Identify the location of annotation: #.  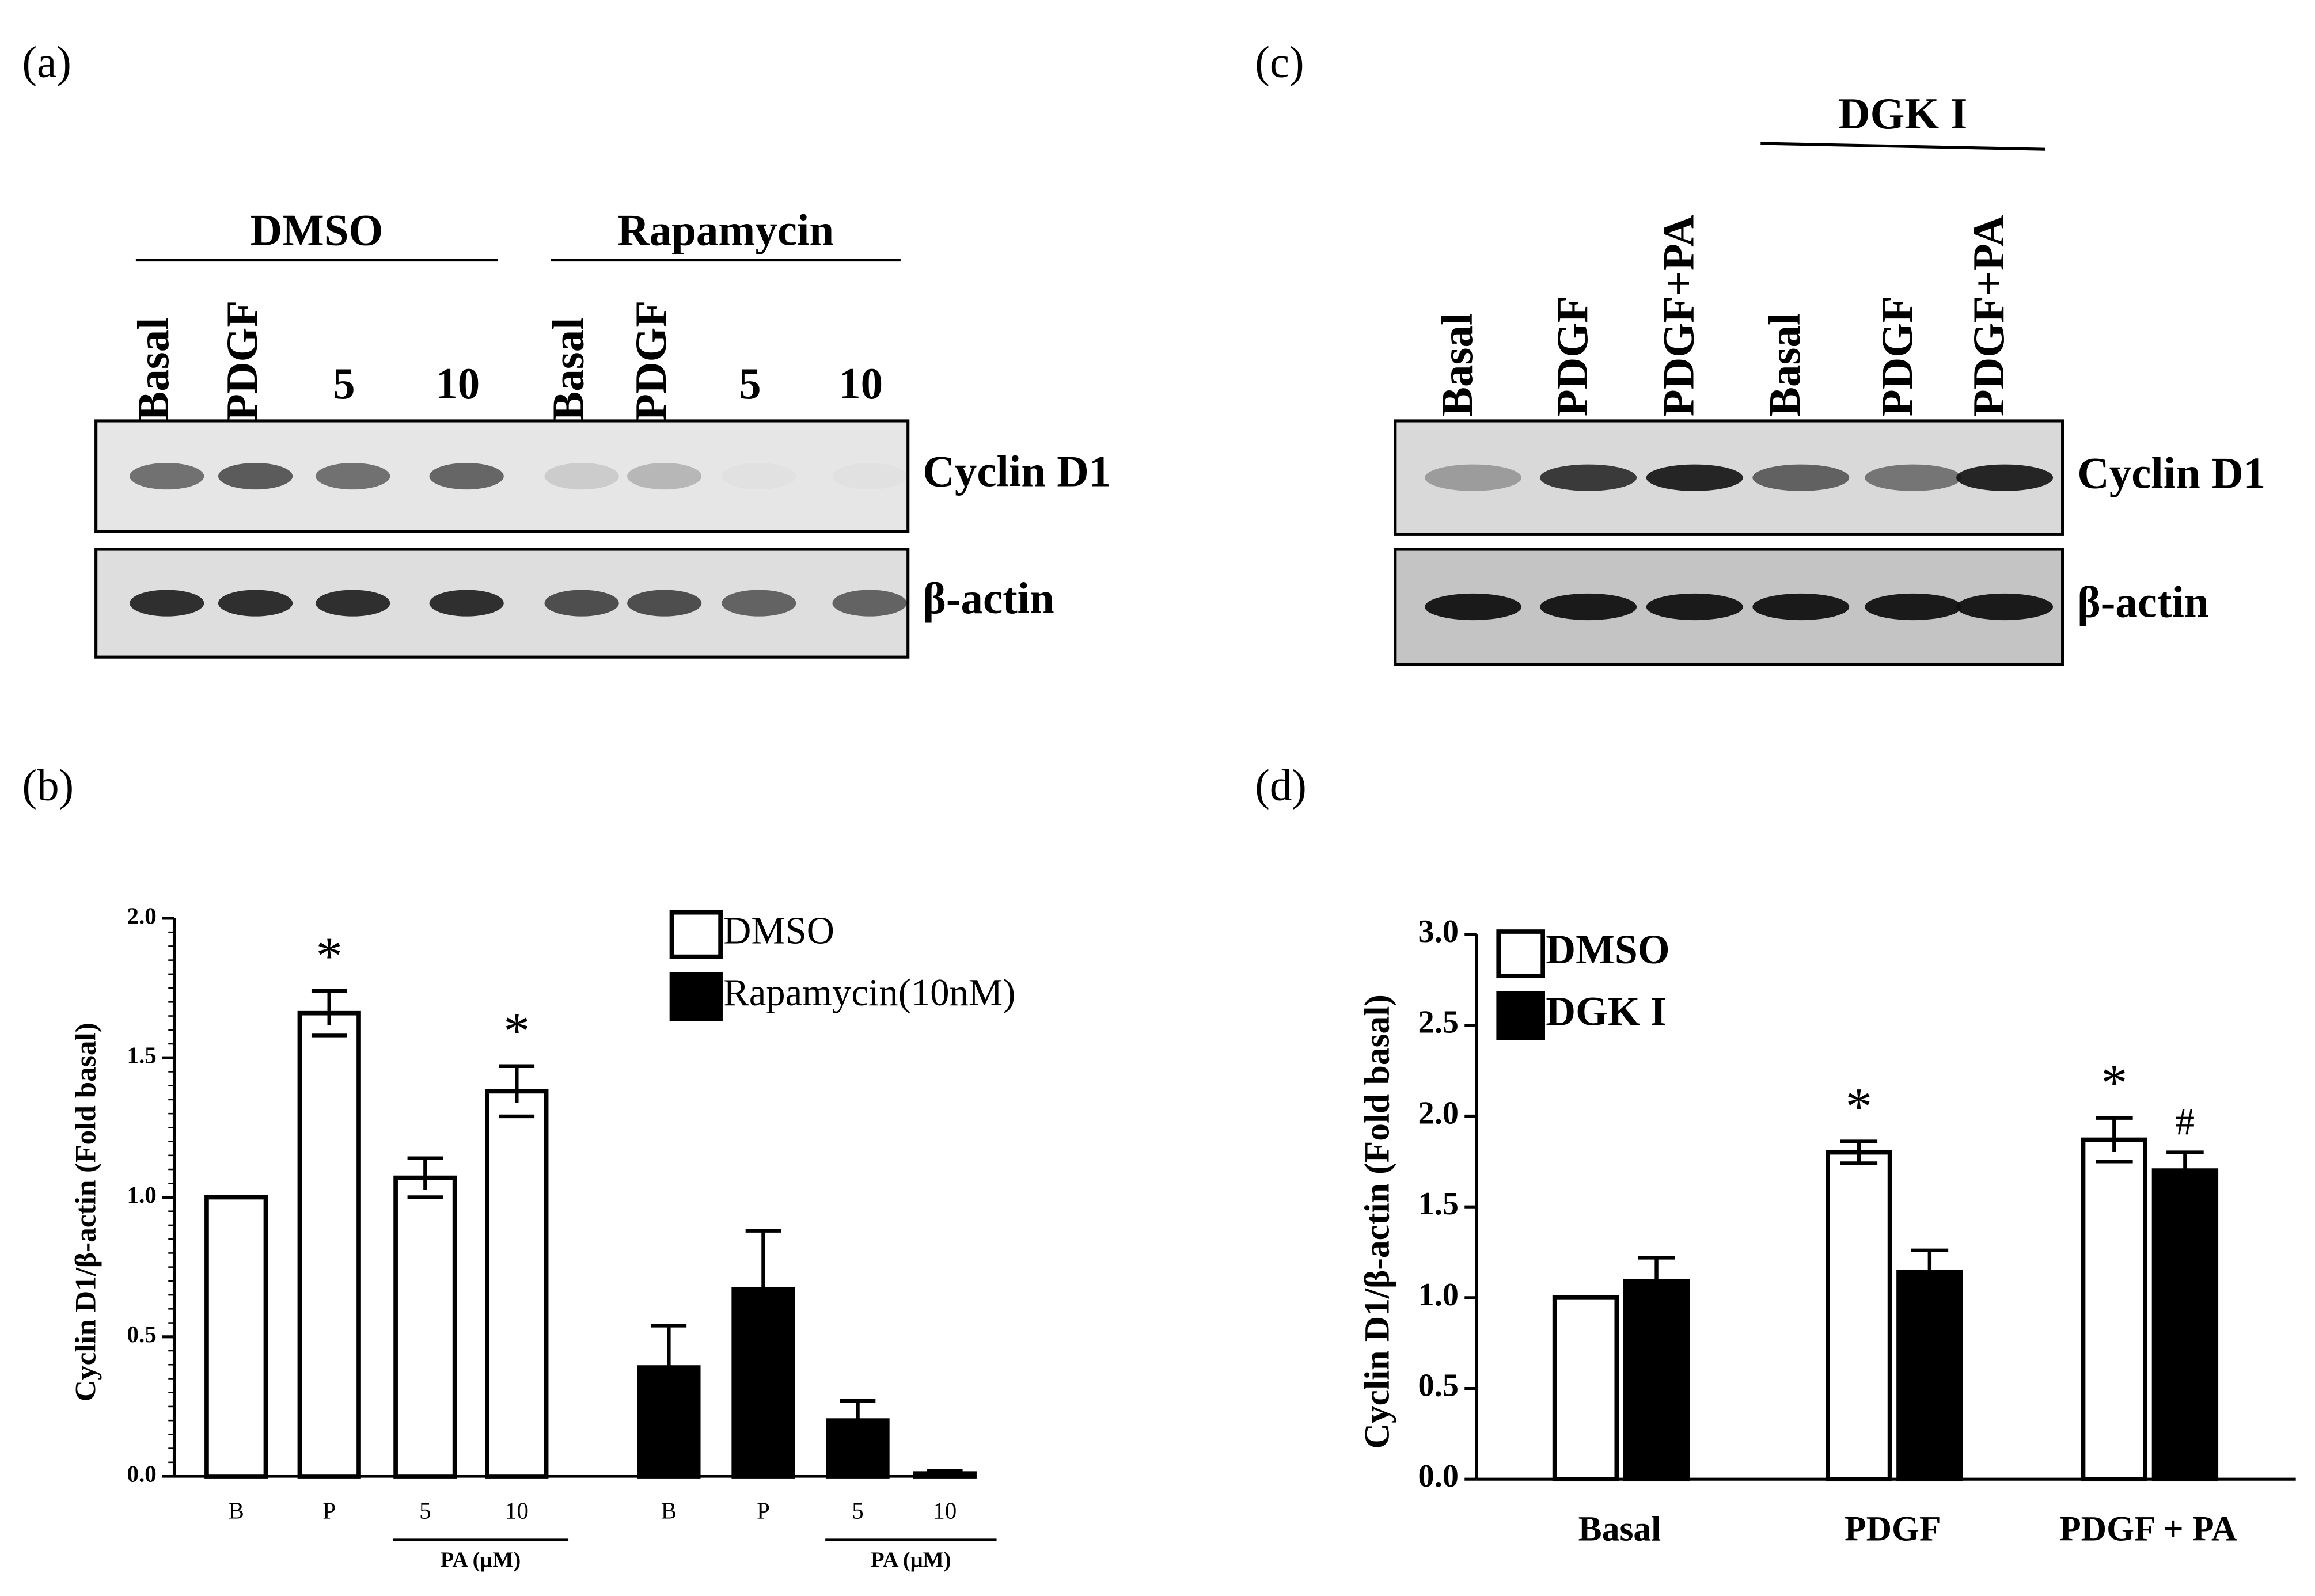
(2185, 1122).